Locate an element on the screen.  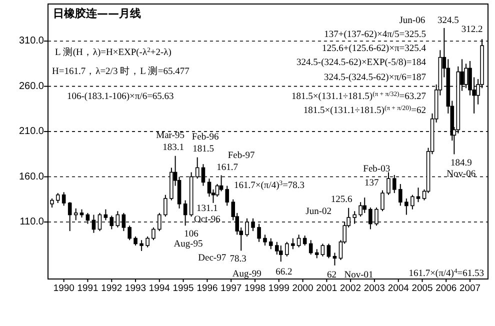
annotation: 161.7×(π/4)$^{4}$=61.53 is located at coordinates (446, 273).